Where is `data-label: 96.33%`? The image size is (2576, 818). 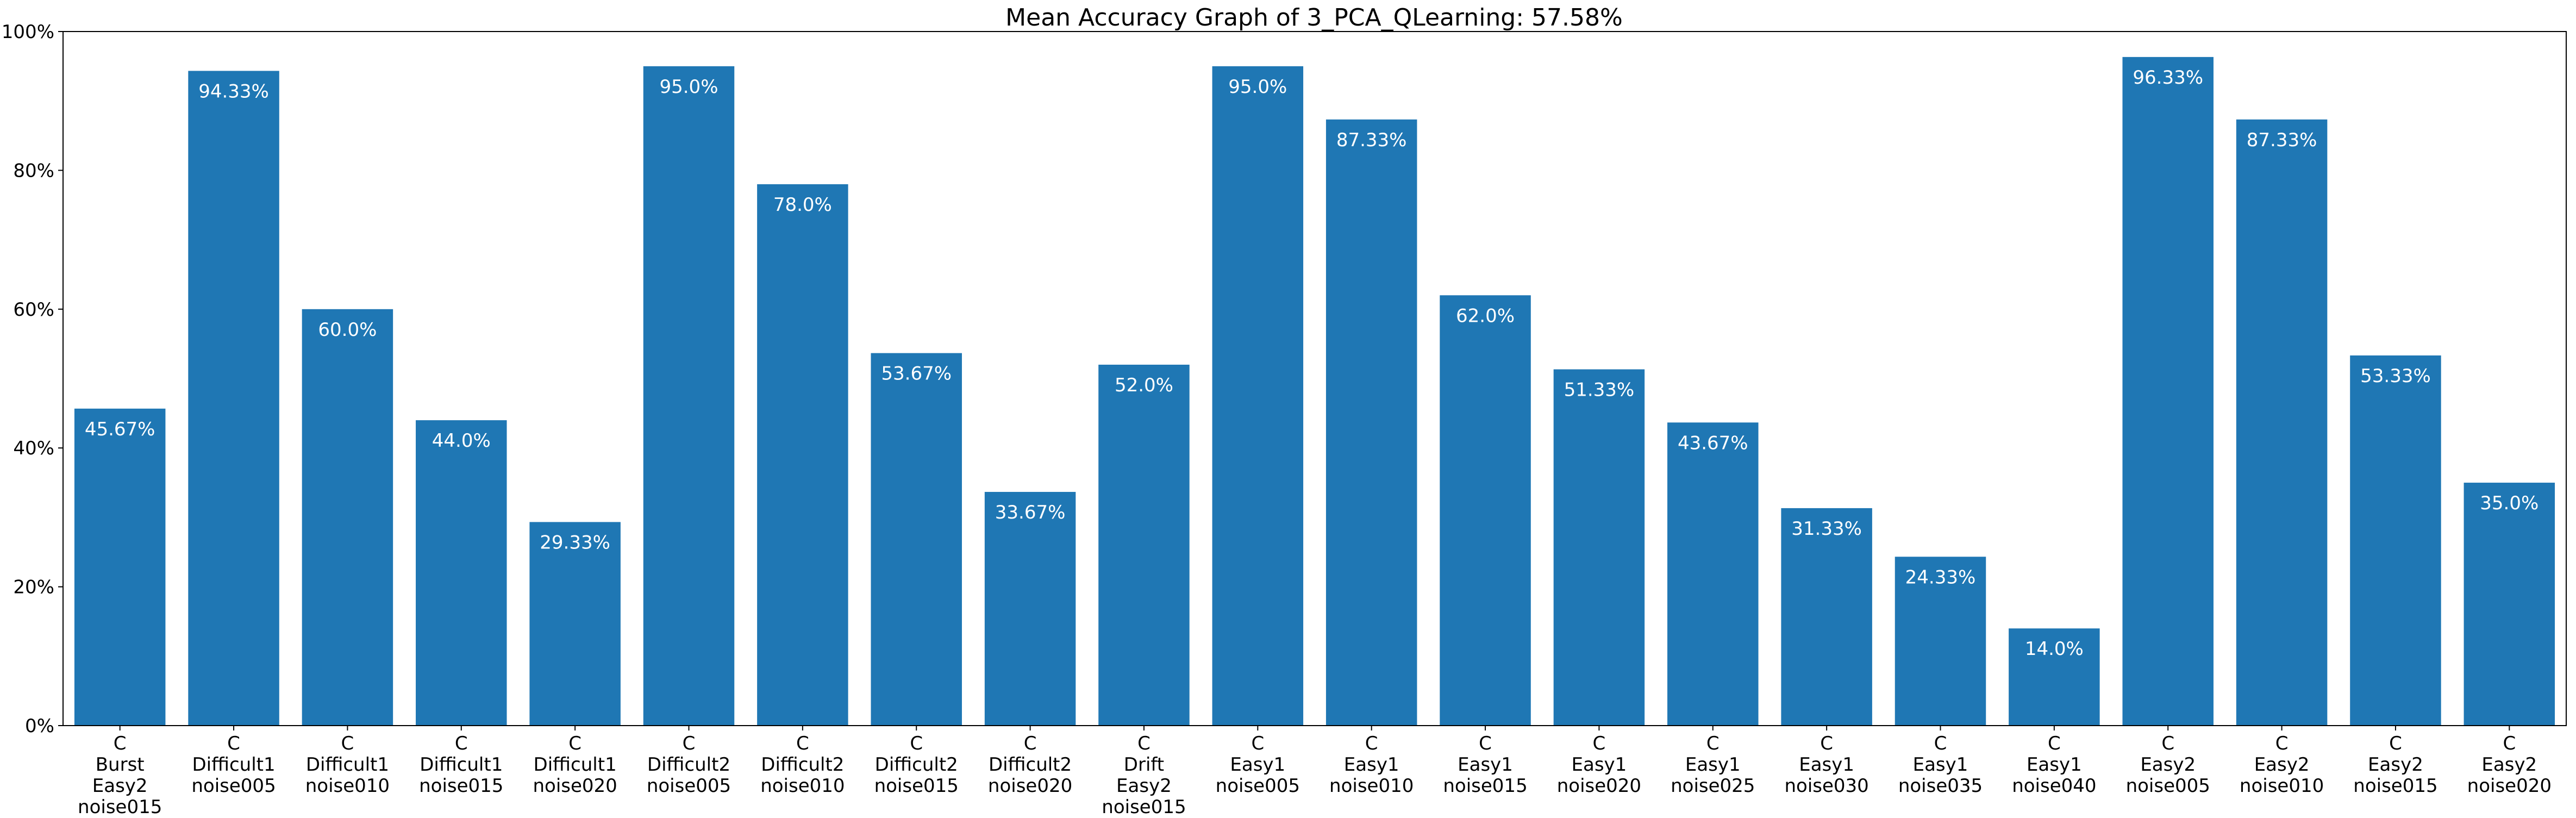
data-label: 96.33% is located at coordinates (2168, 78).